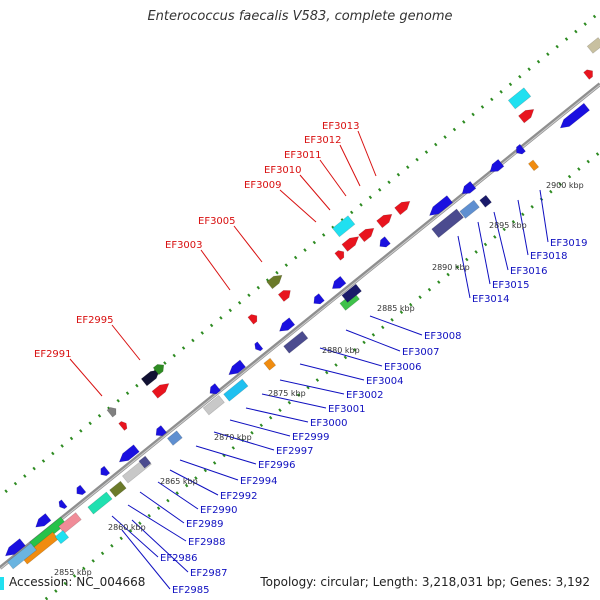 The image size is (600, 600). What do you see at coordinates (350, 165) in the screenshot?
I see `leader-EF3012` at bounding box center [350, 165].